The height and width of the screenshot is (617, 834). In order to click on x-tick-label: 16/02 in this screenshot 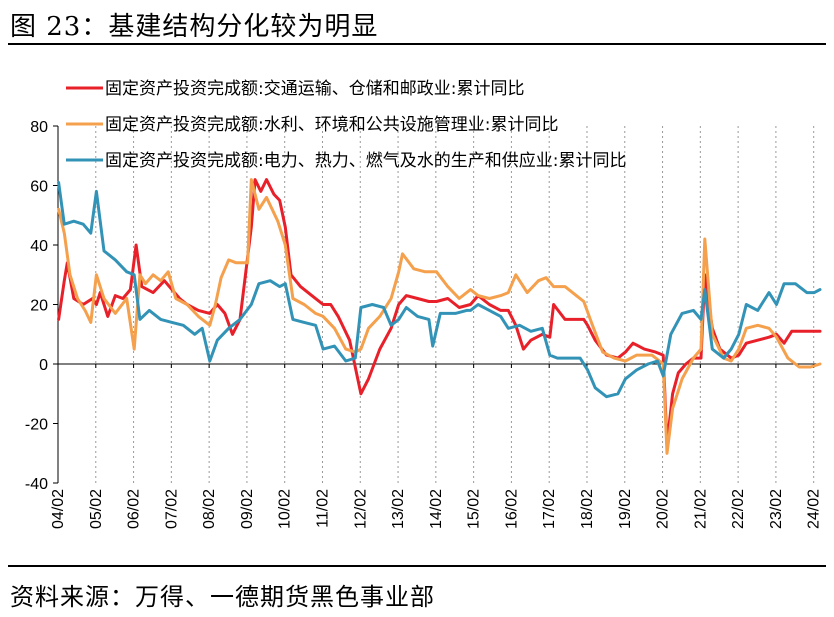, I will do `click(511, 509)`.